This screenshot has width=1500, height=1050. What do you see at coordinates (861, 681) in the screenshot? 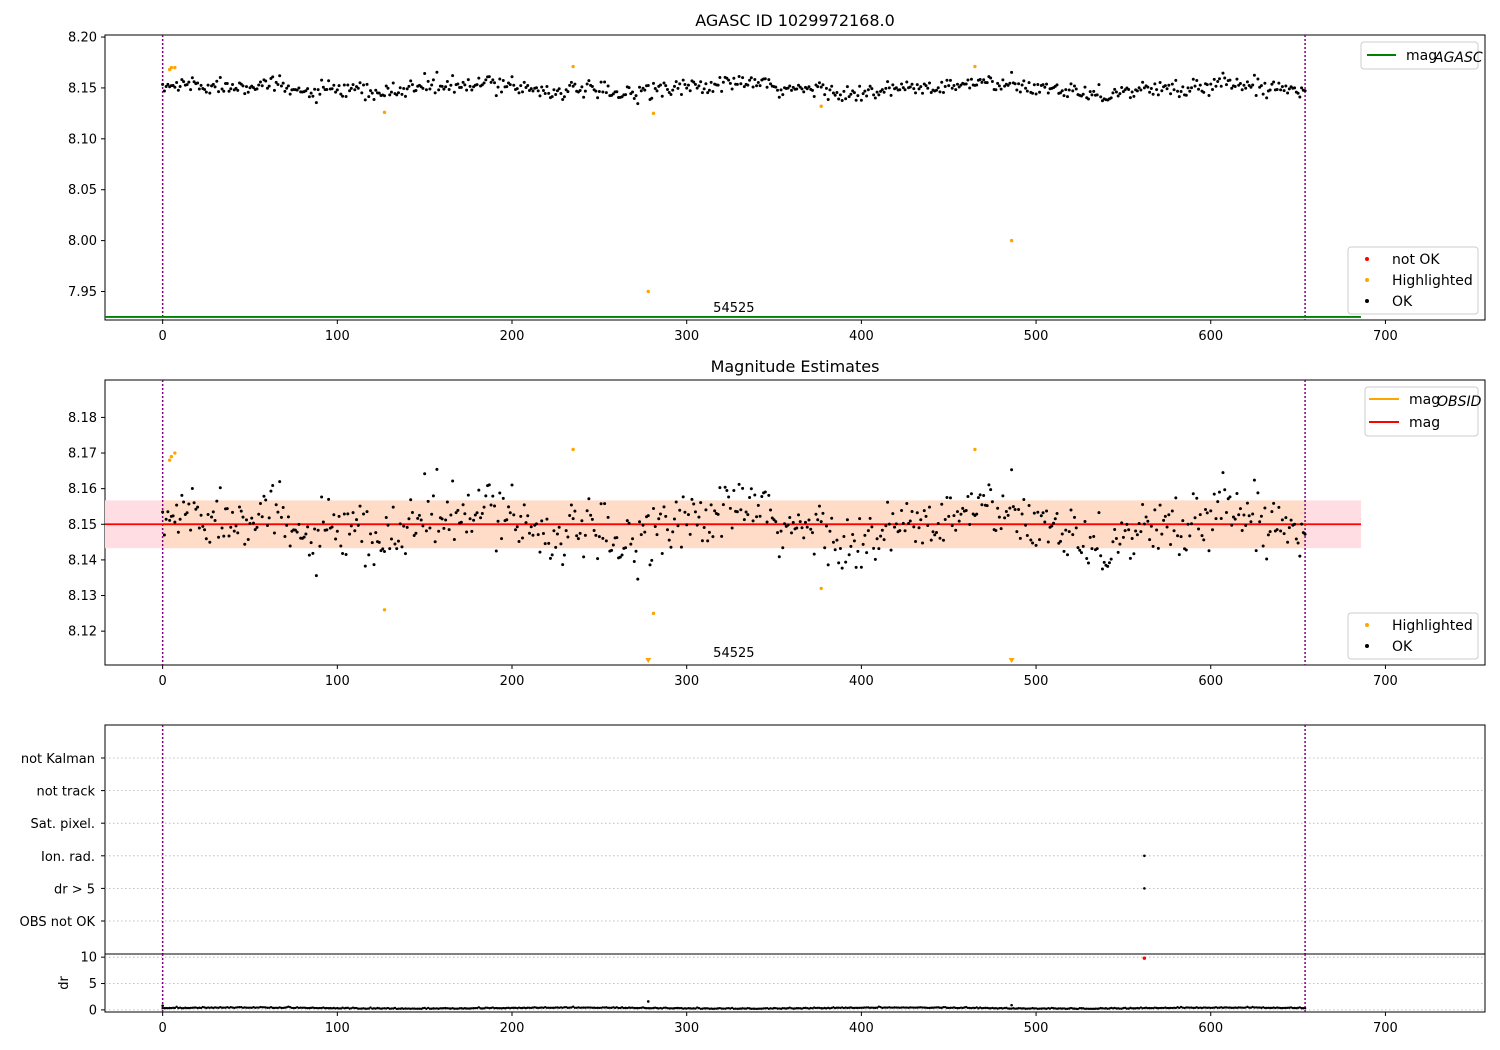
I see `mag-xtick-label: 400` at bounding box center [861, 681].